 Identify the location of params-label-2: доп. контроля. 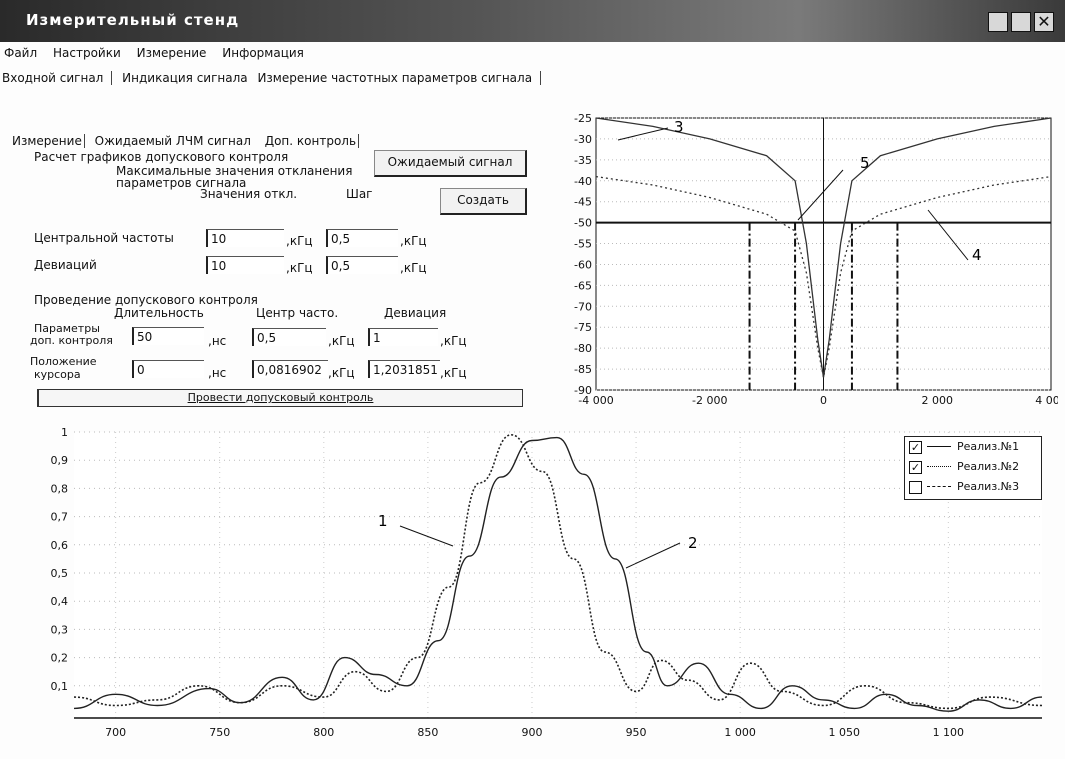
(71, 340).